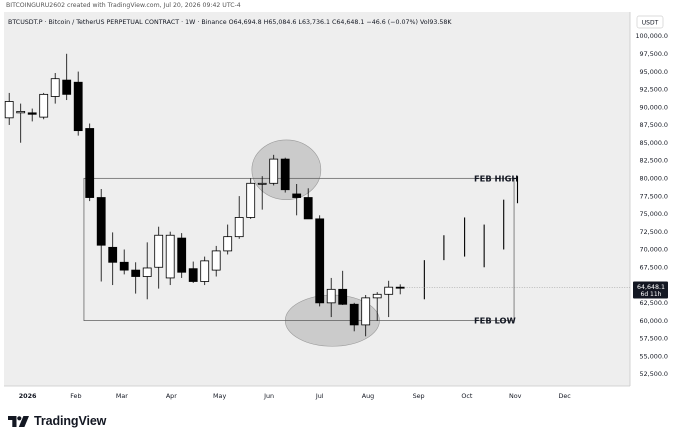 The width and height of the screenshot is (680, 437). I want to click on high-label: H, so click(265, 22).